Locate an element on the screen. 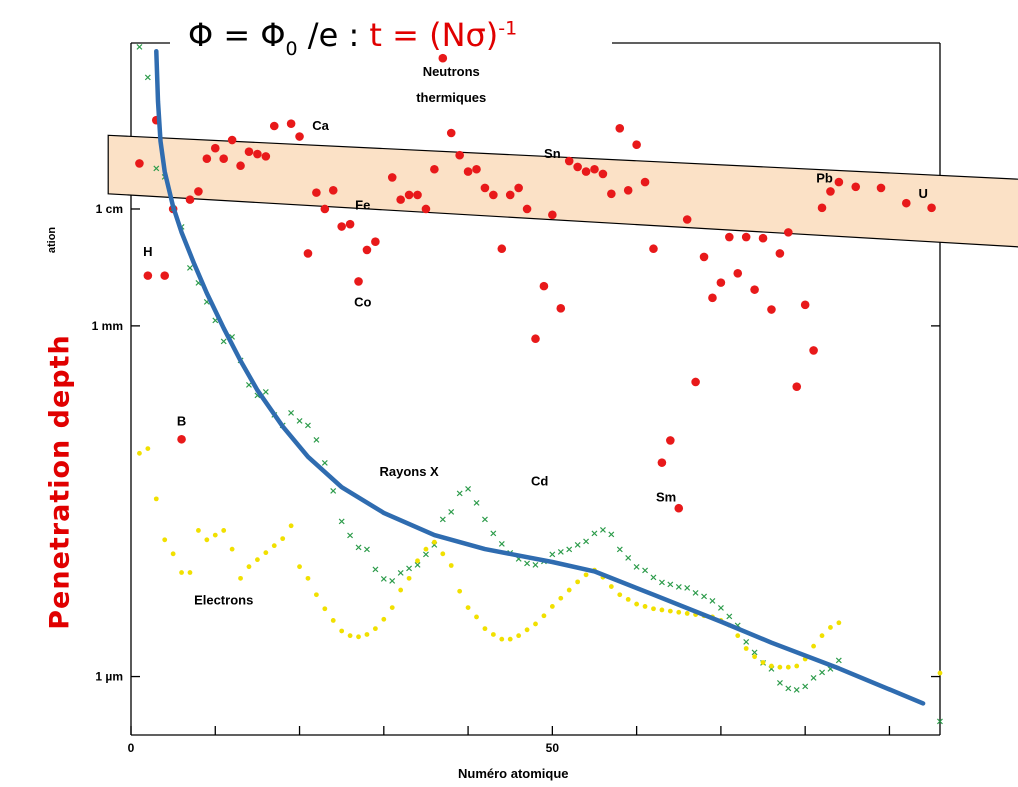 The width and height of the screenshot is (1018, 787). formula-phi0-subscript: 0 is located at coordinates (291, 49).